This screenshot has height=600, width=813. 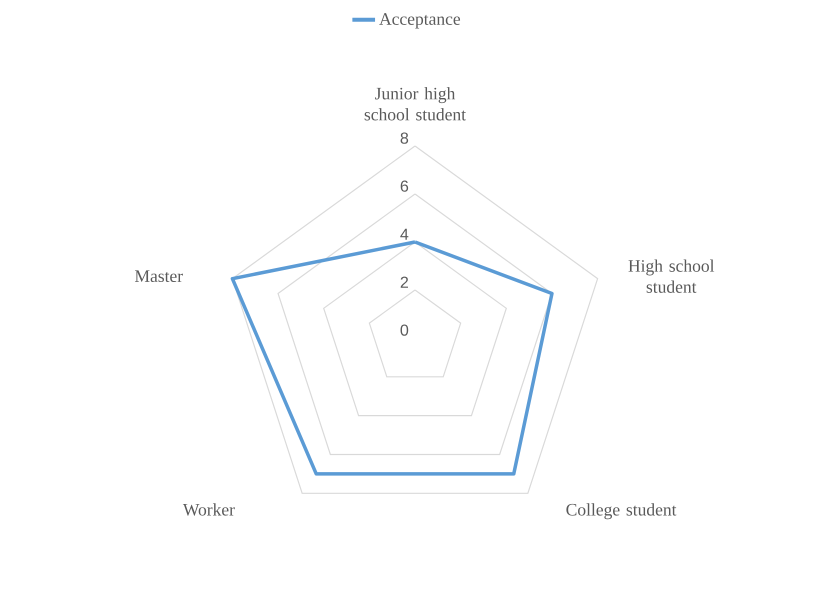 What do you see at coordinates (158, 276) in the screenshot?
I see `spoke-label: Master` at bounding box center [158, 276].